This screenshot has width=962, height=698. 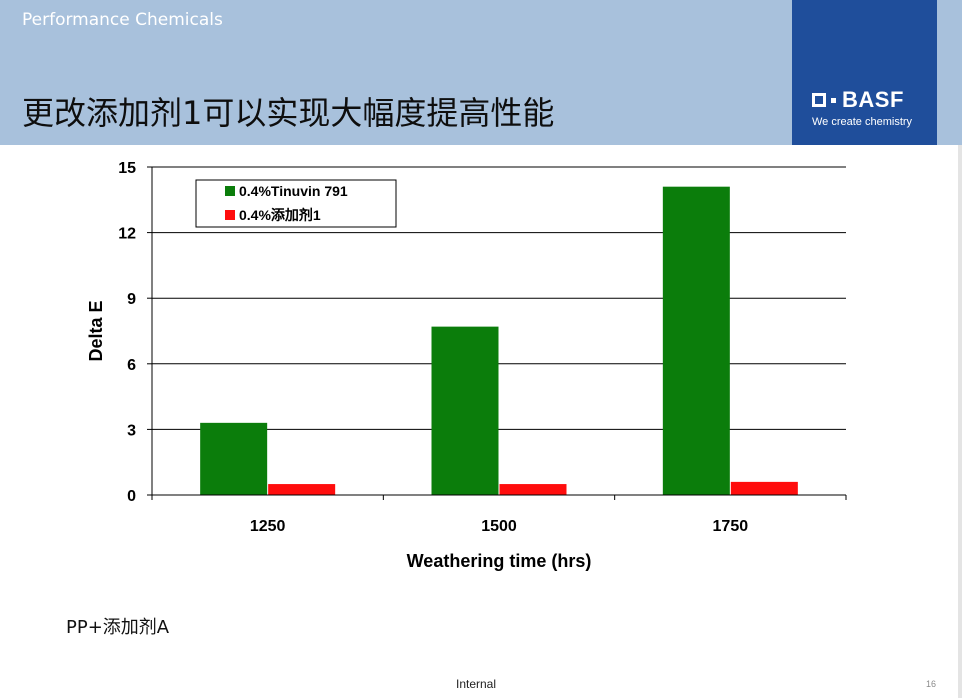 I want to click on basf-logo: BASF, so click(x=858, y=99).